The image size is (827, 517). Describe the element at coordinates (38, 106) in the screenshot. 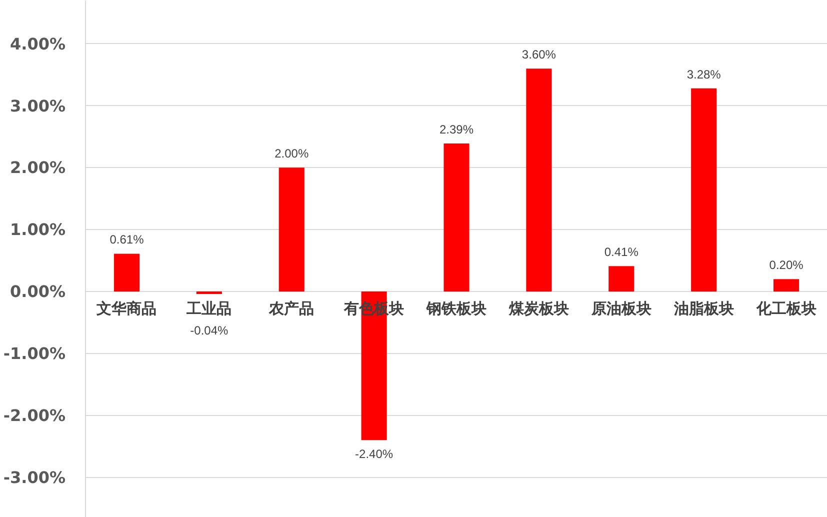

I see `y-tick-label: 3.00%` at that location.